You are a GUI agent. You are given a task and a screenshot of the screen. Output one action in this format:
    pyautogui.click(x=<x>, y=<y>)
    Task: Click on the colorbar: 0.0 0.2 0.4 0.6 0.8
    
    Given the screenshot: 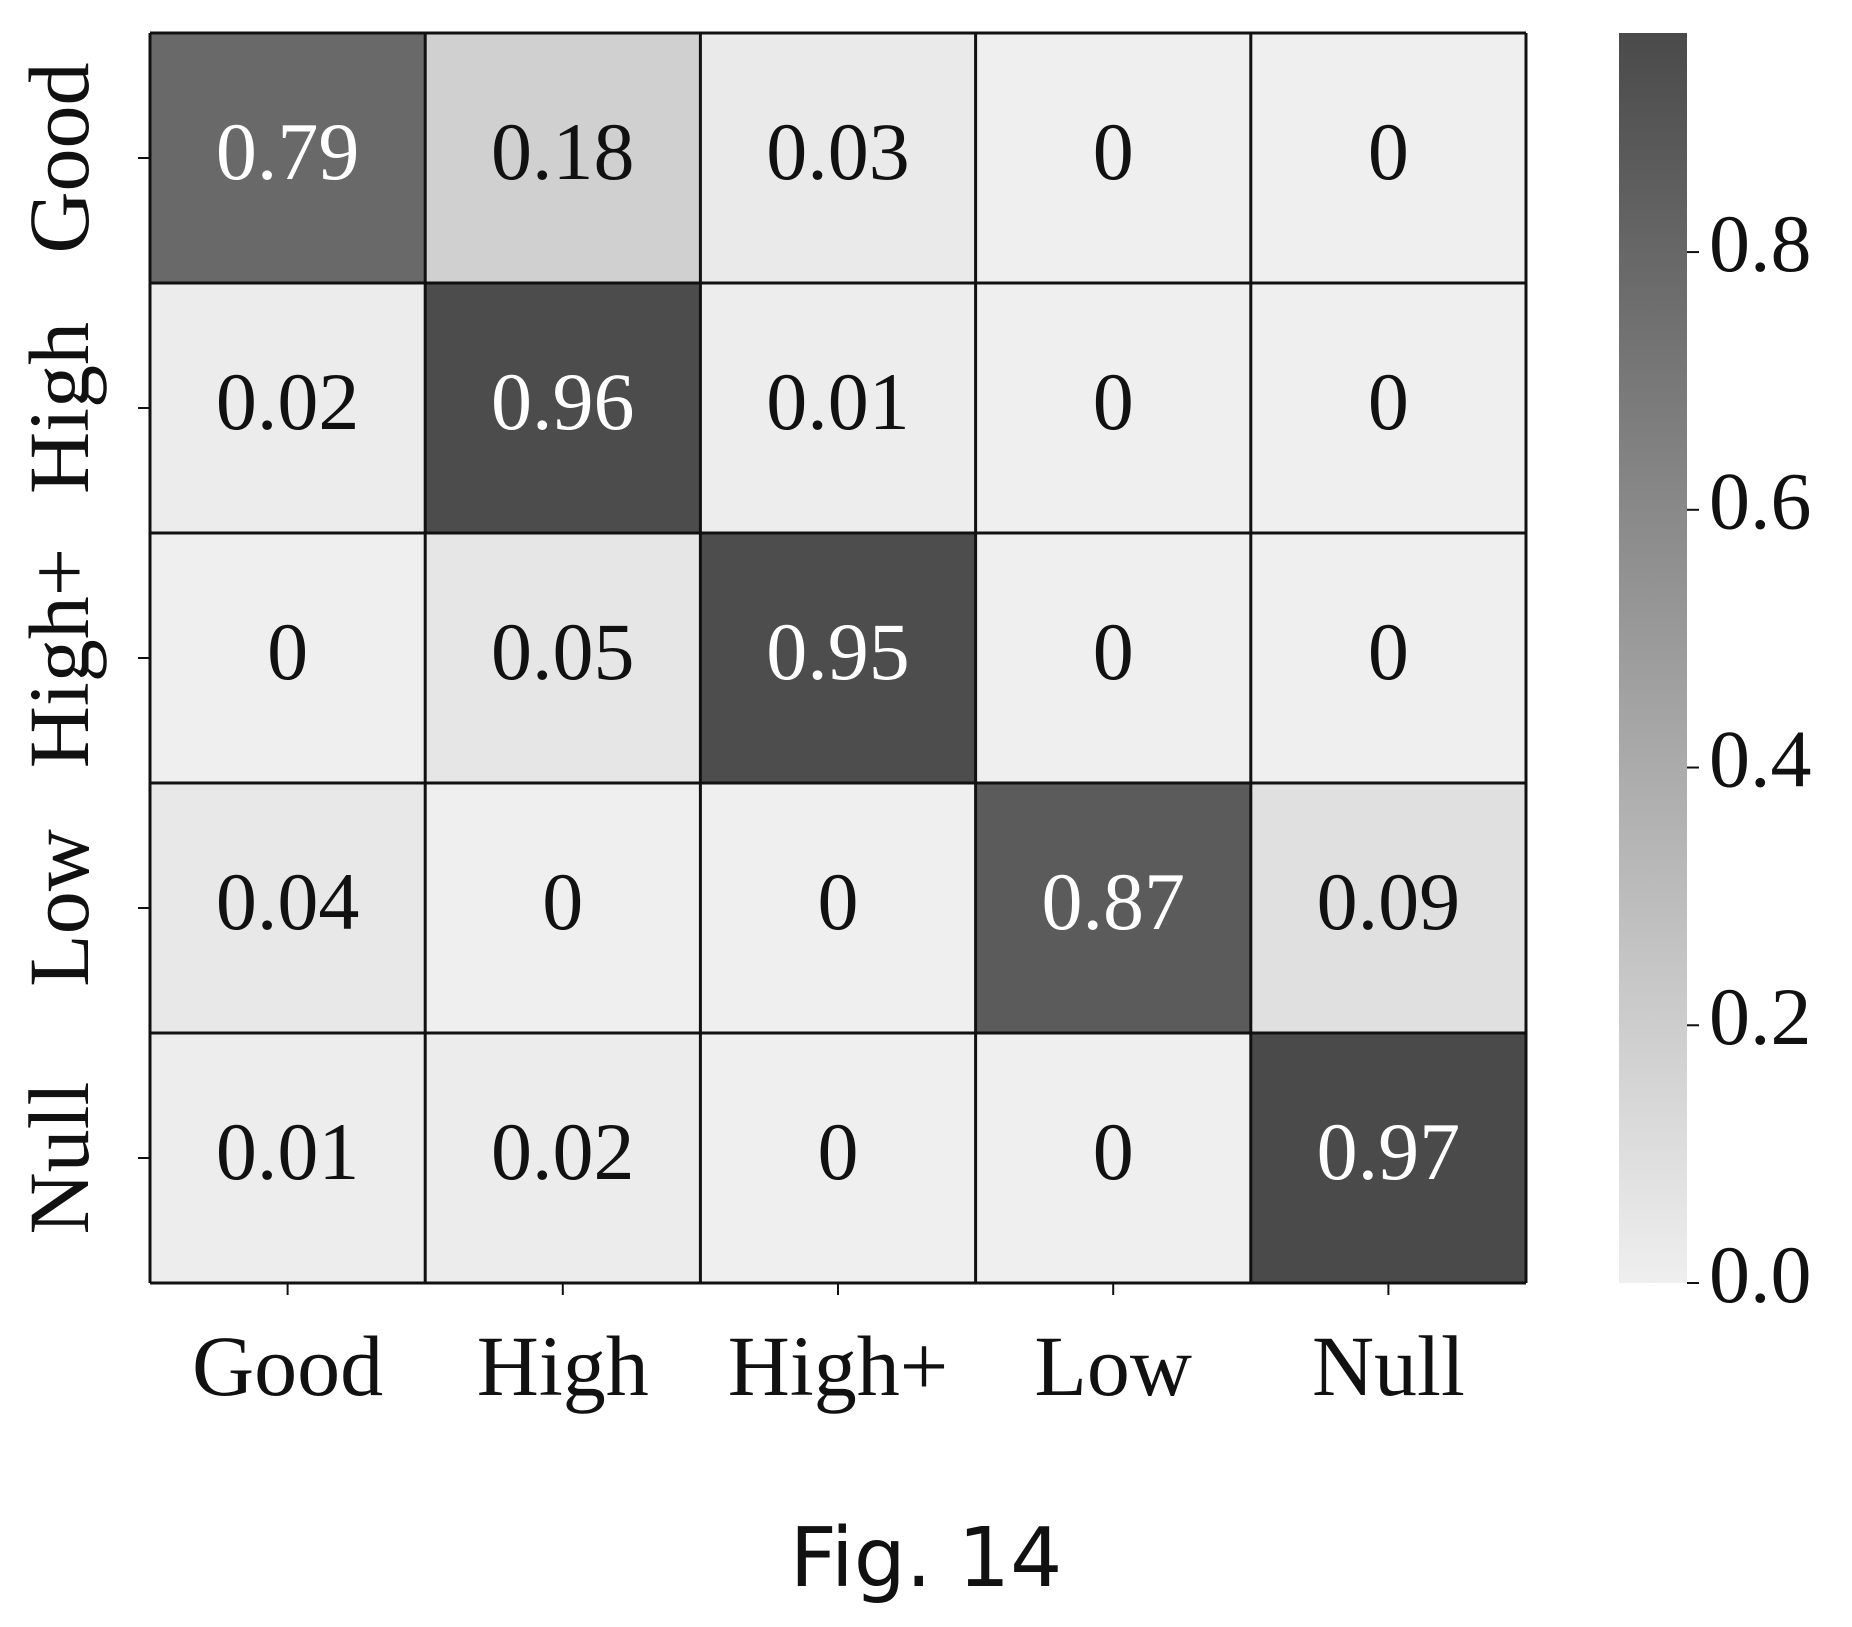 What is the action you would take?
    pyautogui.click(x=1715, y=676)
    